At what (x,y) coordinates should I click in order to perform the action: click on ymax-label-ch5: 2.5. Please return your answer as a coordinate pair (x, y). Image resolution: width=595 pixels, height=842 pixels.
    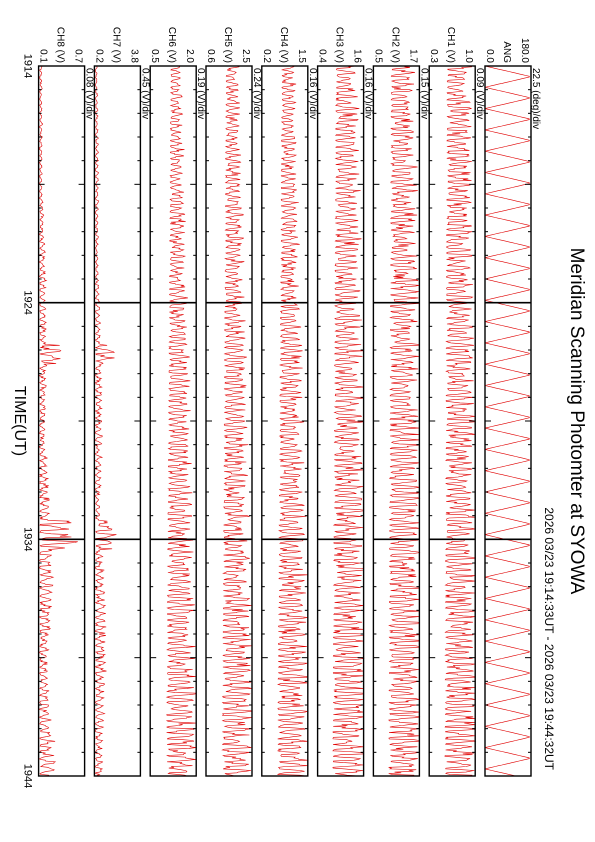
    Looking at the image, I should click on (245, 56).